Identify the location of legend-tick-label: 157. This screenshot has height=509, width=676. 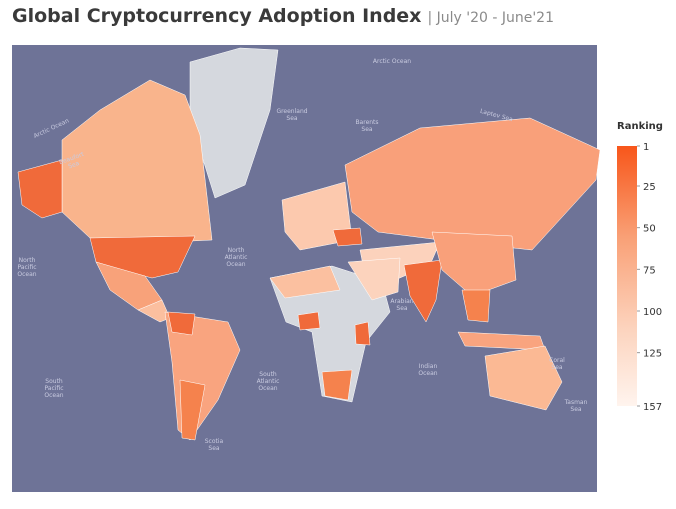
(652, 407).